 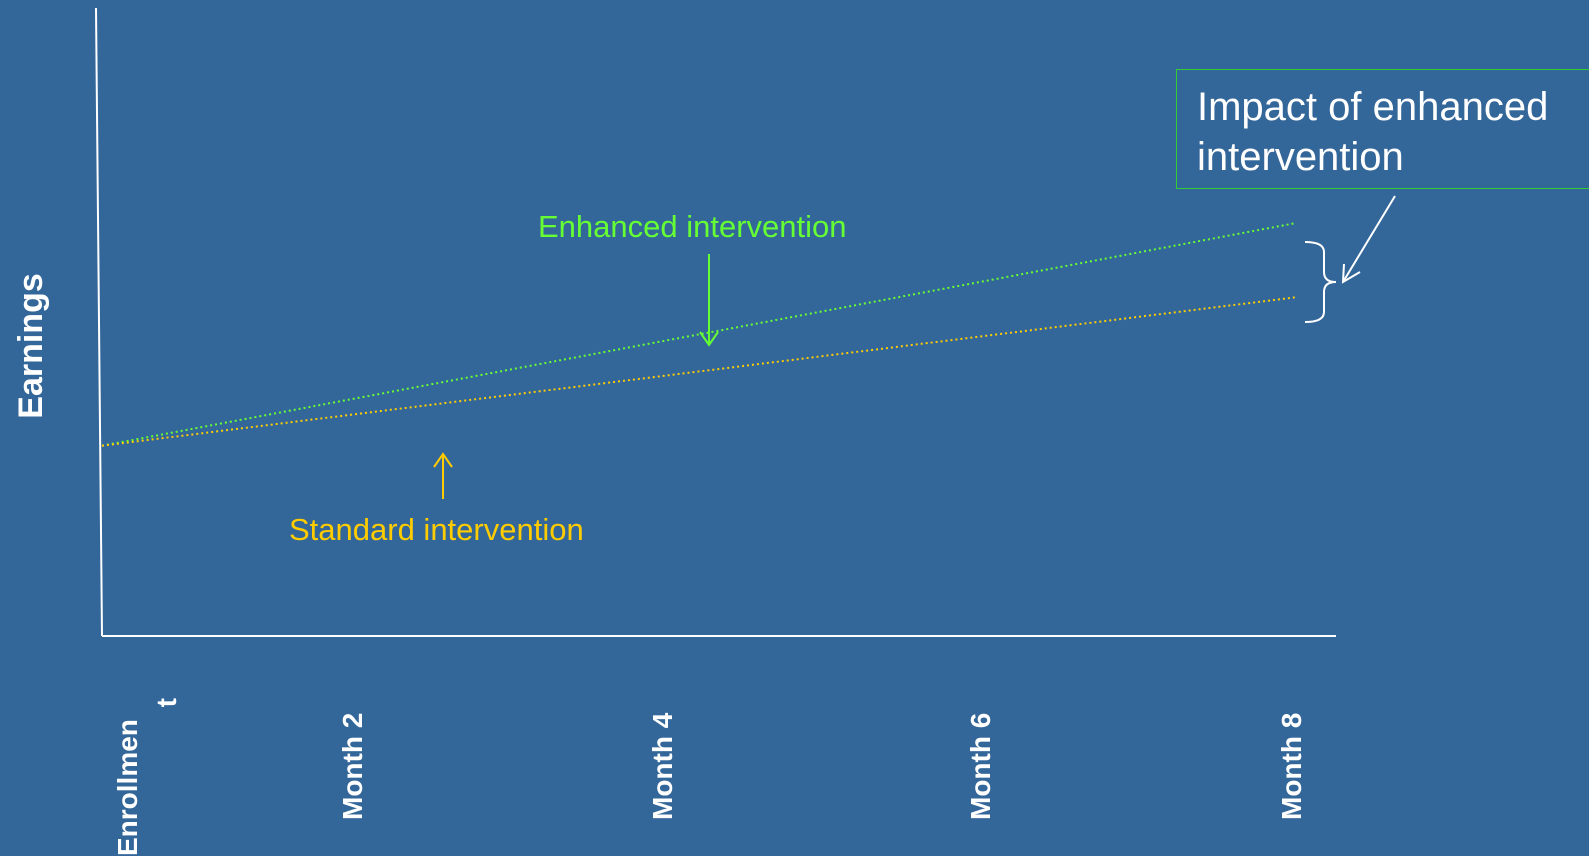 What do you see at coordinates (1300, 157) in the screenshot?
I see `impact-callout-line-2: intervention` at bounding box center [1300, 157].